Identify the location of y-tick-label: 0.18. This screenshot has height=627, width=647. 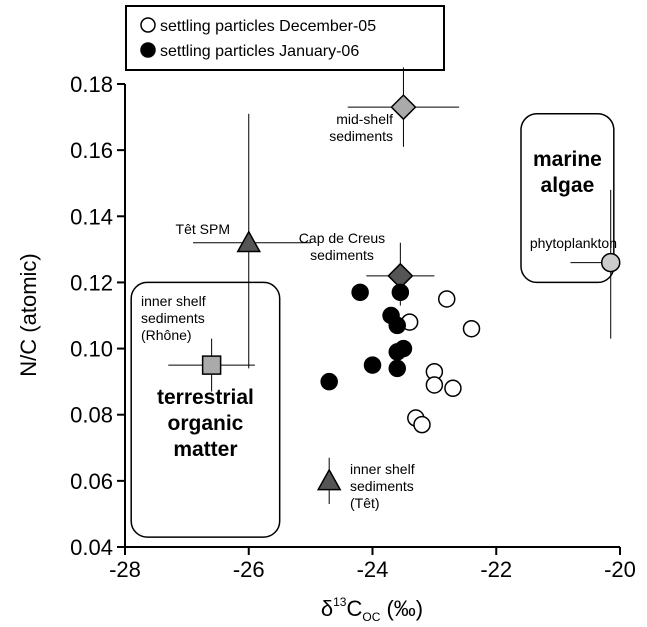
(91, 84).